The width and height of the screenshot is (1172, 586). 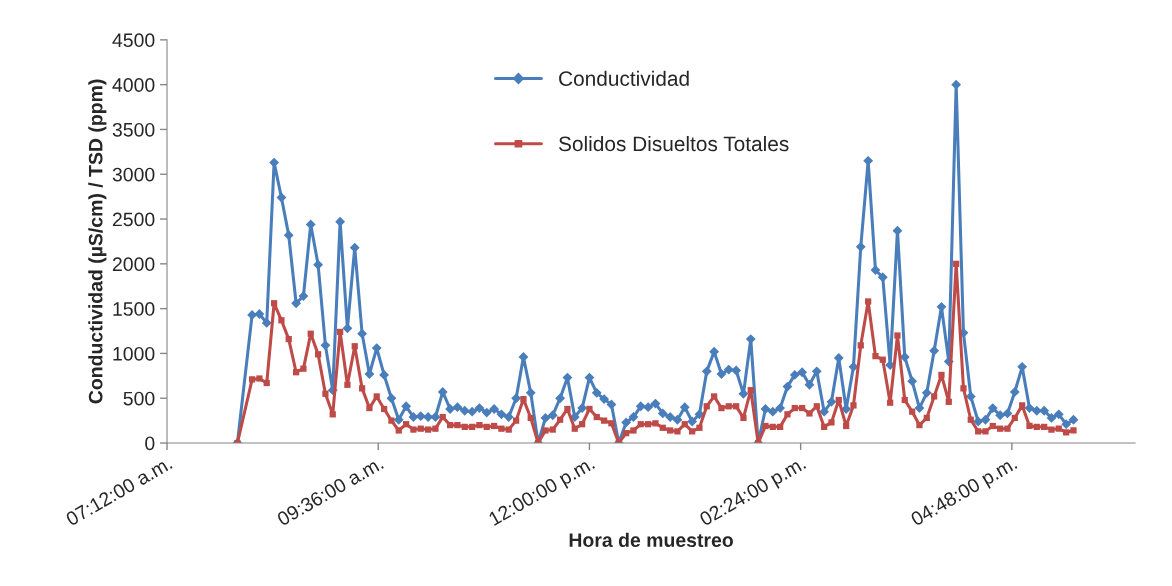 What do you see at coordinates (133, 85) in the screenshot?
I see `y-tick-label: 4000` at bounding box center [133, 85].